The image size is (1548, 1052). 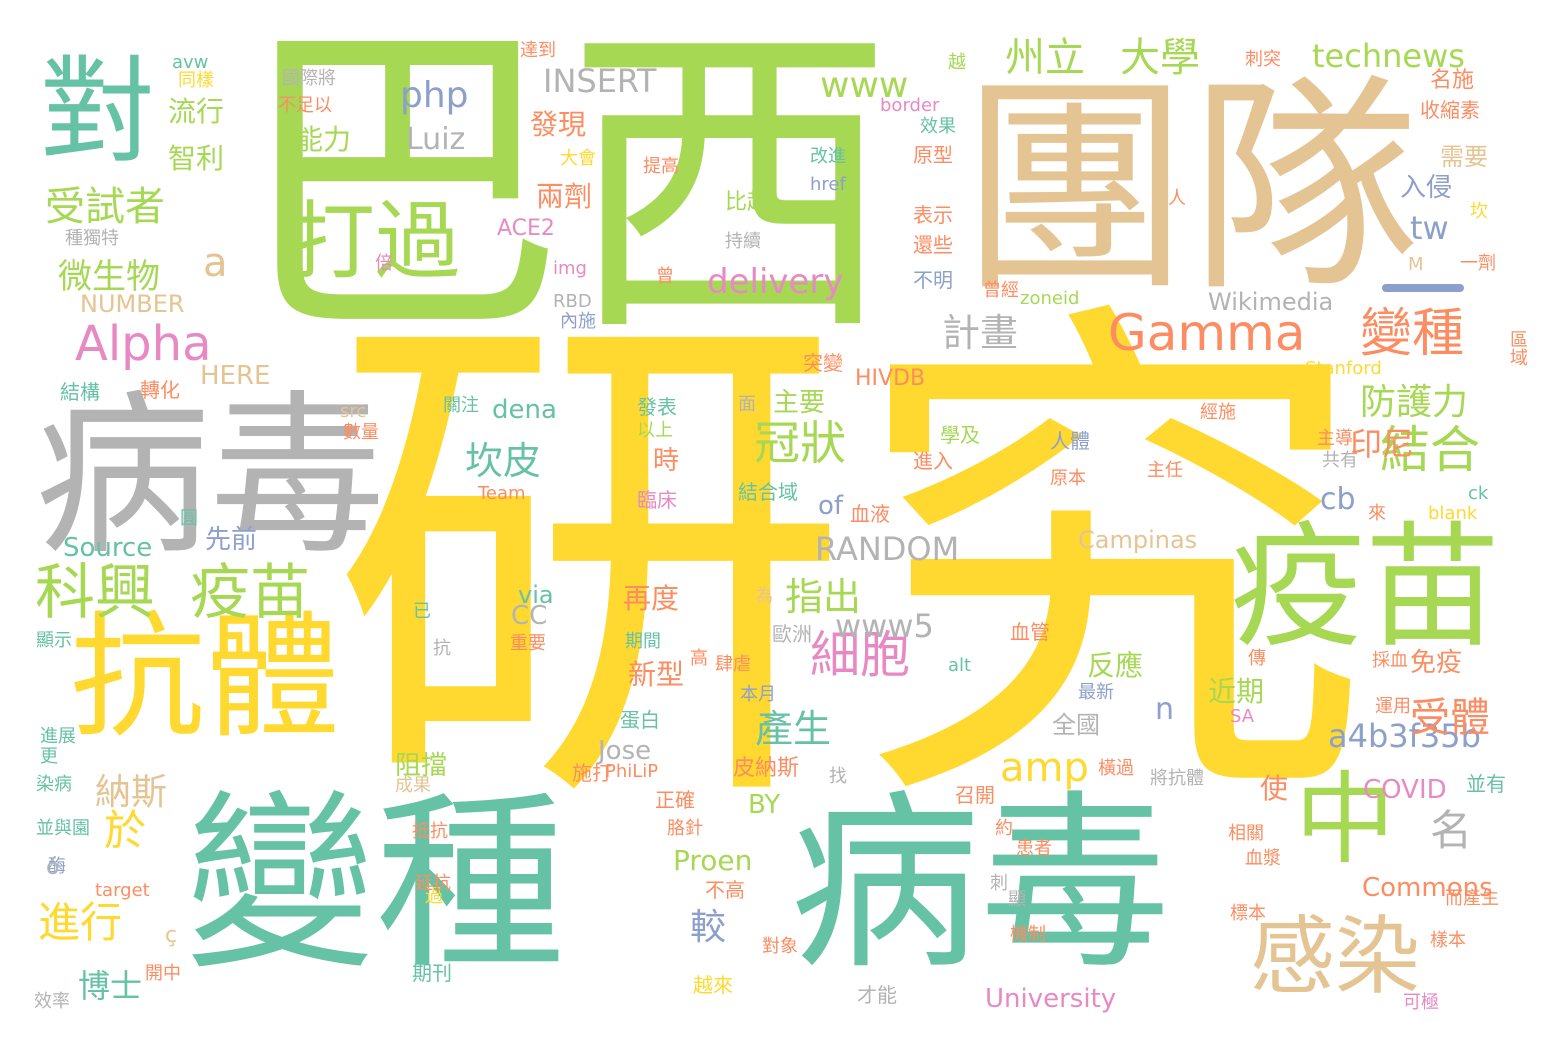 What do you see at coordinates (1271, 302) in the screenshot?
I see `cloud-word: Wikimedia` at bounding box center [1271, 302].